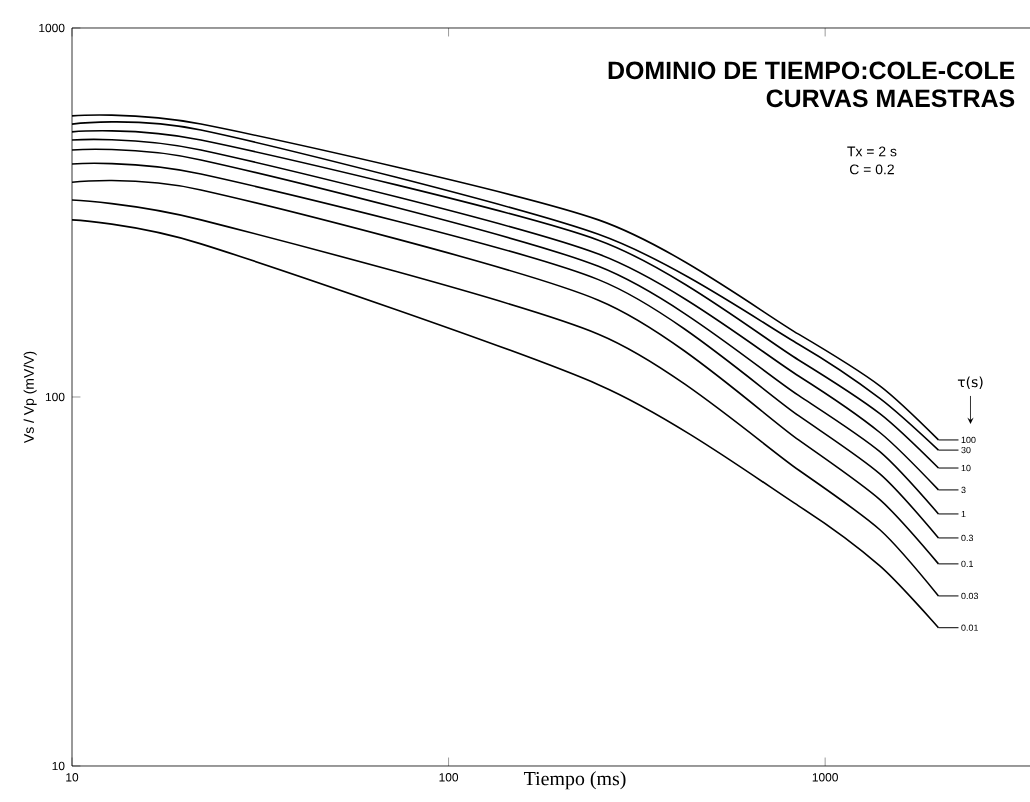 Image resolution: width=1030 pixels, height=802 pixels. Describe the element at coordinates (811, 70) in the screenshot. I see `text: DOMINIO DE TIEMPO:COLE-COLE` at that location.